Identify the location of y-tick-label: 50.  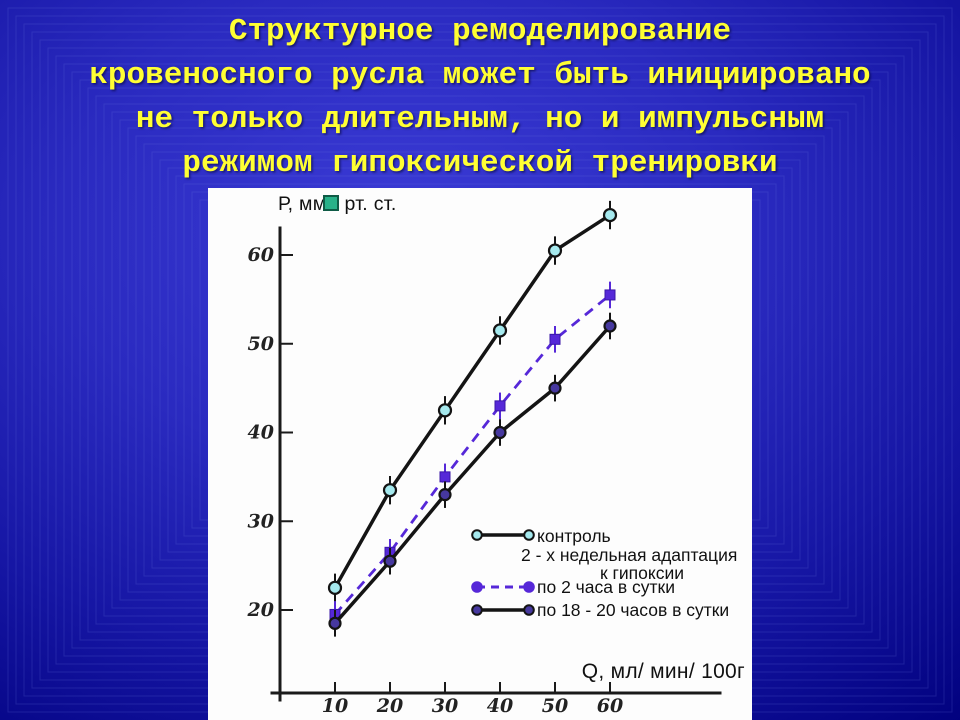
(261, 344).